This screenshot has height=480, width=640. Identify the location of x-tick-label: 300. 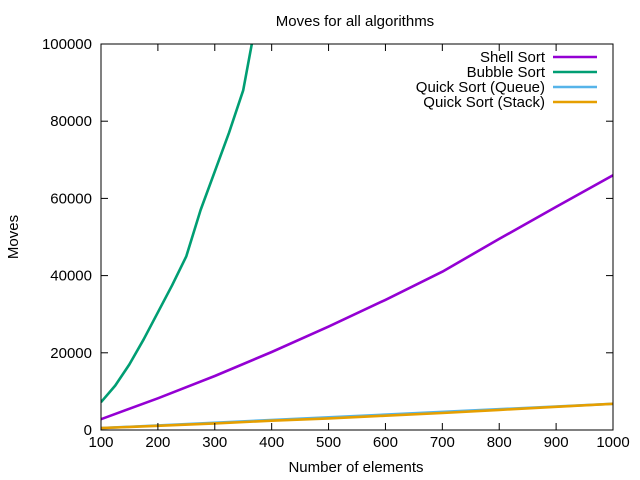
(214, 442).